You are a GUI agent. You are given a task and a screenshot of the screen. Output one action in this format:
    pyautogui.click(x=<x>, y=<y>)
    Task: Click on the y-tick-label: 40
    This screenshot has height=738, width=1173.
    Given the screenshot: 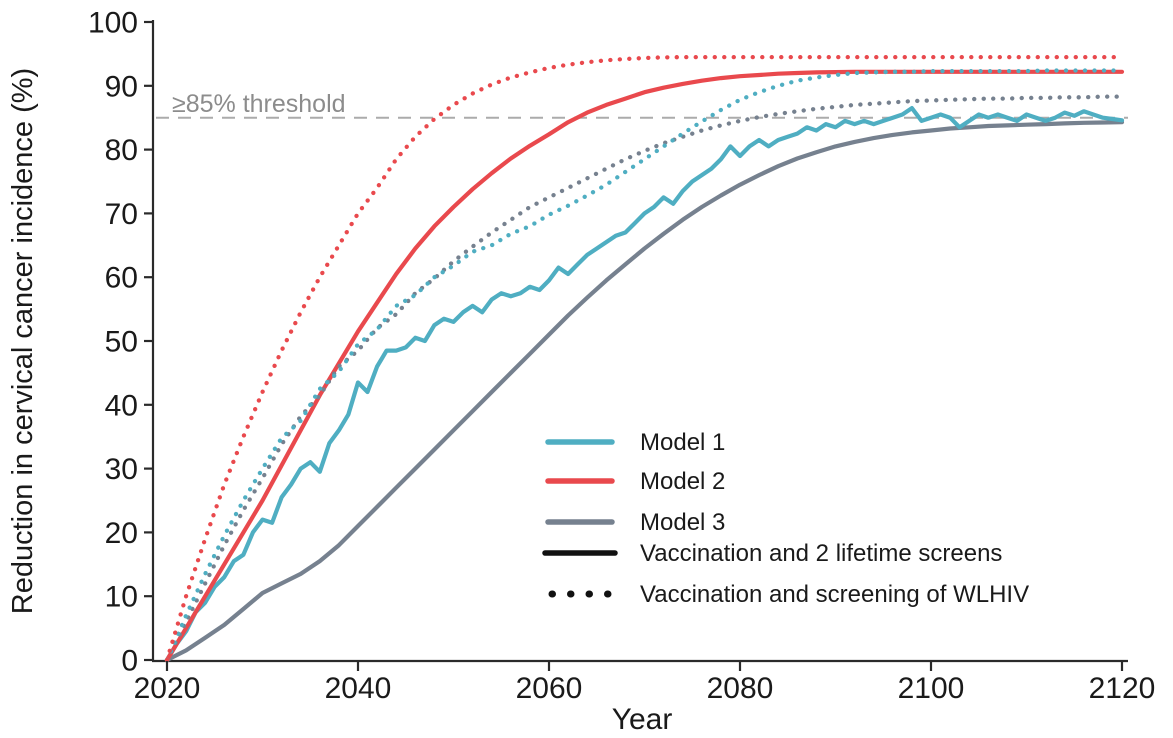 What is the action you would take?
    pyautogui.click(x=121, y=405)
    